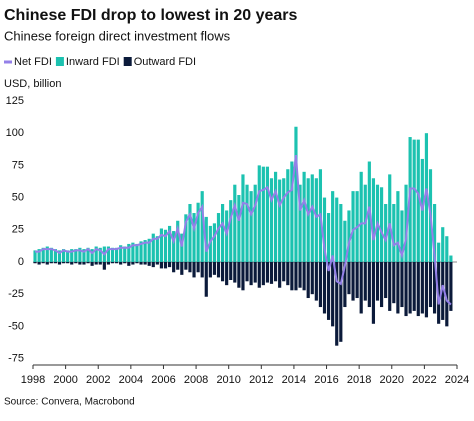 This screenshot has width=474, height=421. Describe the element at coordinates (18, 165) in the screenshot. I see `y-tick-label: 75` at that location.